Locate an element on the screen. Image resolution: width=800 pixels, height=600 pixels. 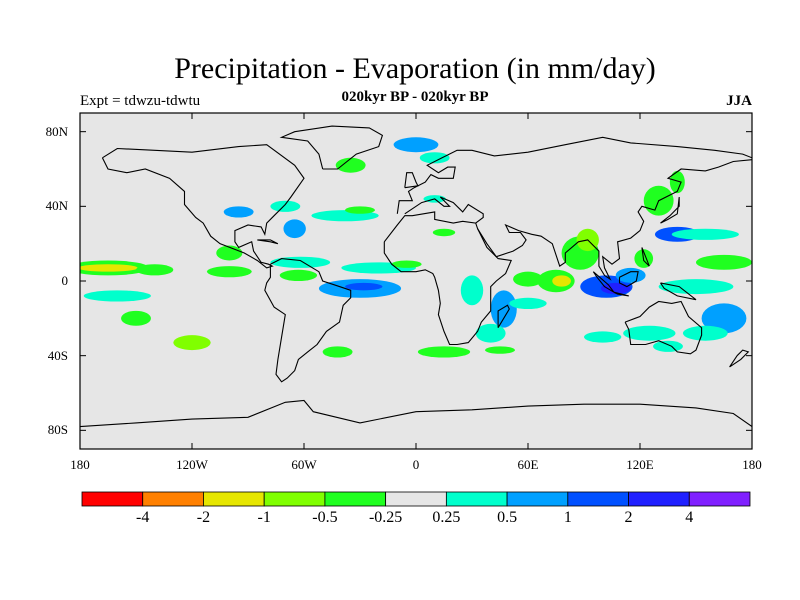
colorbar-label: -1 is located at coordinates (264, 517).